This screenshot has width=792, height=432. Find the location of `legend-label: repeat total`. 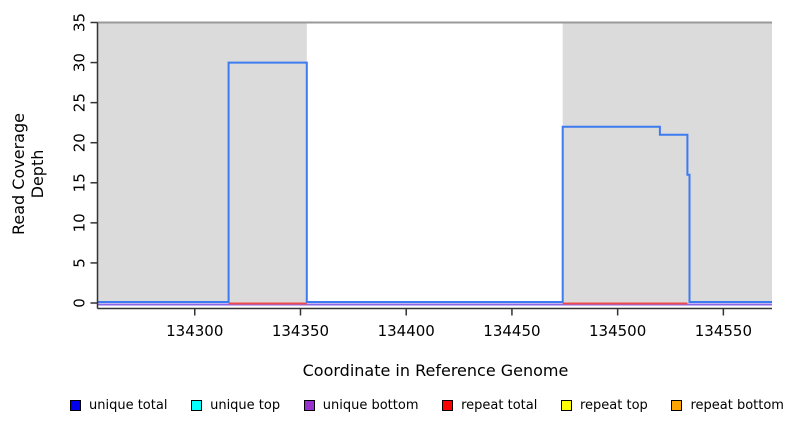

legend-label: repeat total is located at coordinates (499, 405).